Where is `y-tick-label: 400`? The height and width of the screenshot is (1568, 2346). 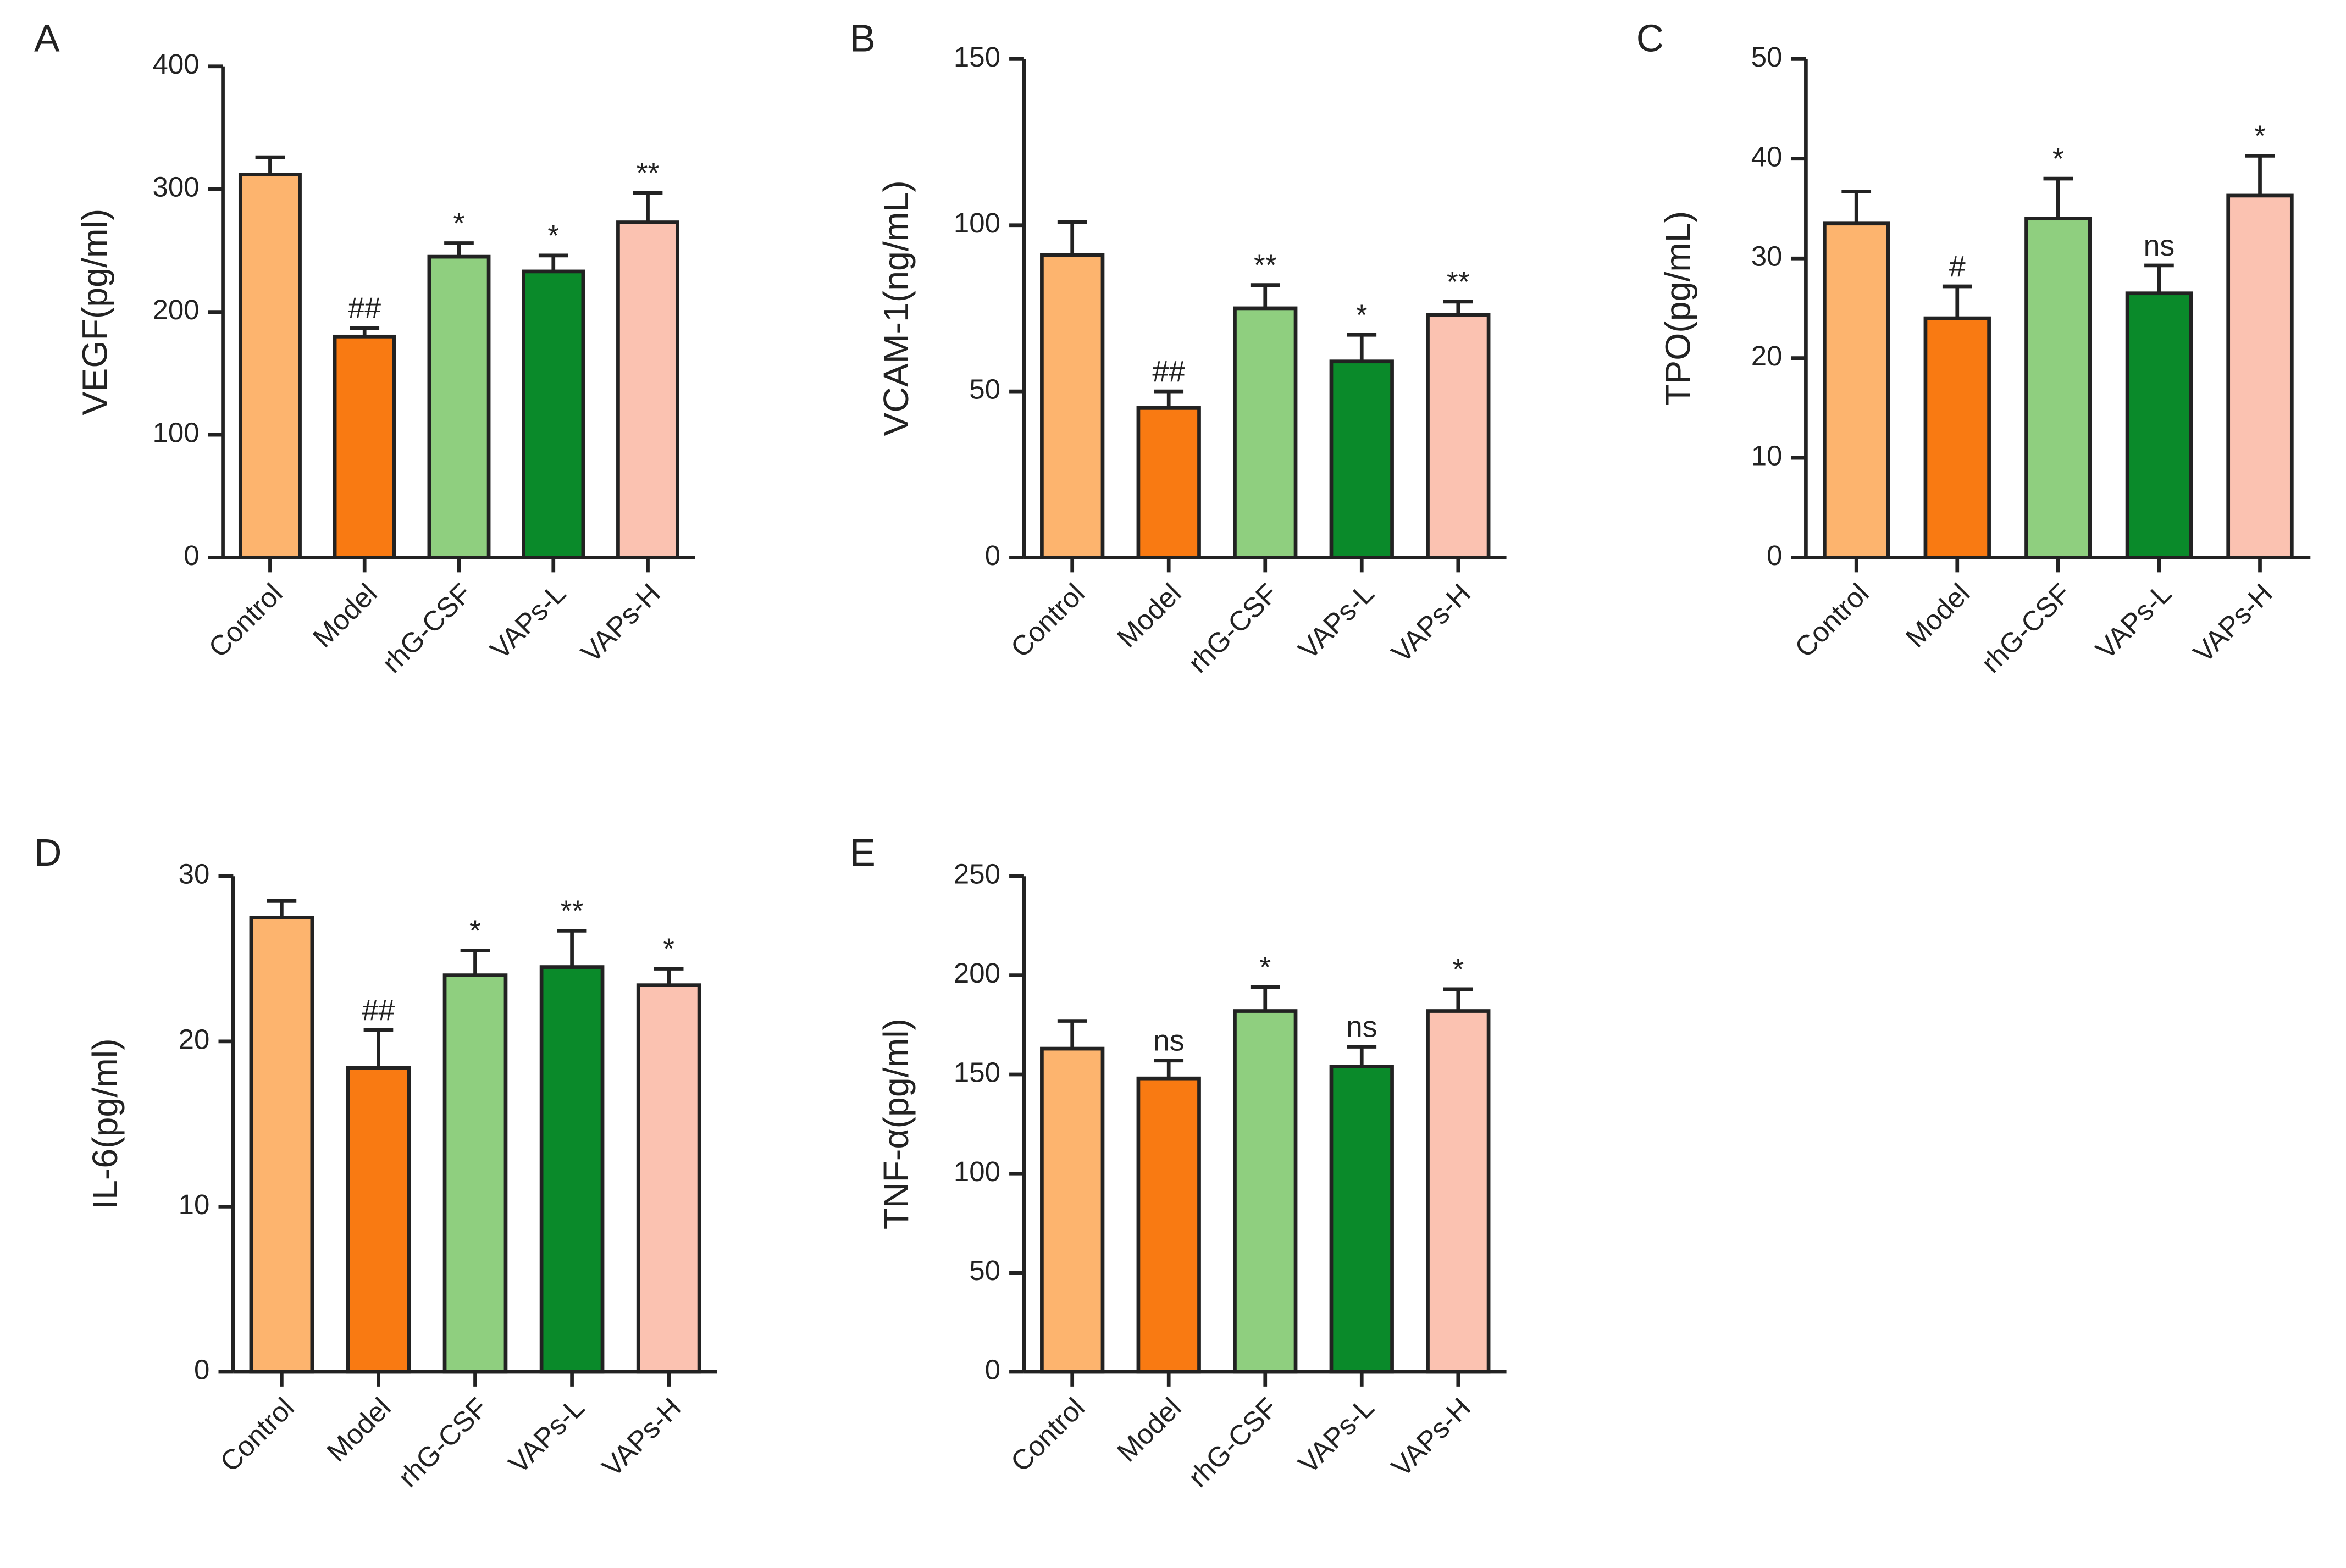 y-tick-label: 400 is located at coordinates (176, 64).